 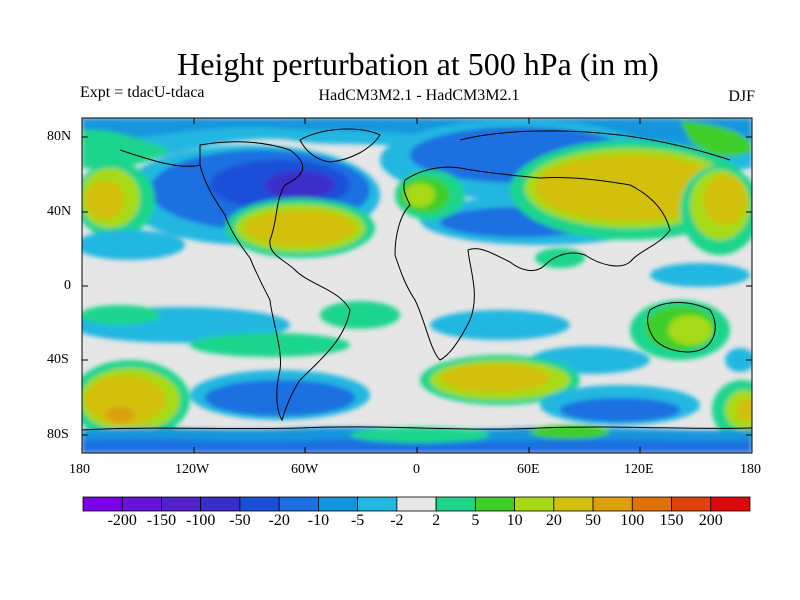 What do you see at coordinates (593, 520) in the screenshot?
I see `colorbar-label: 50` at bounding box center [593, 520].